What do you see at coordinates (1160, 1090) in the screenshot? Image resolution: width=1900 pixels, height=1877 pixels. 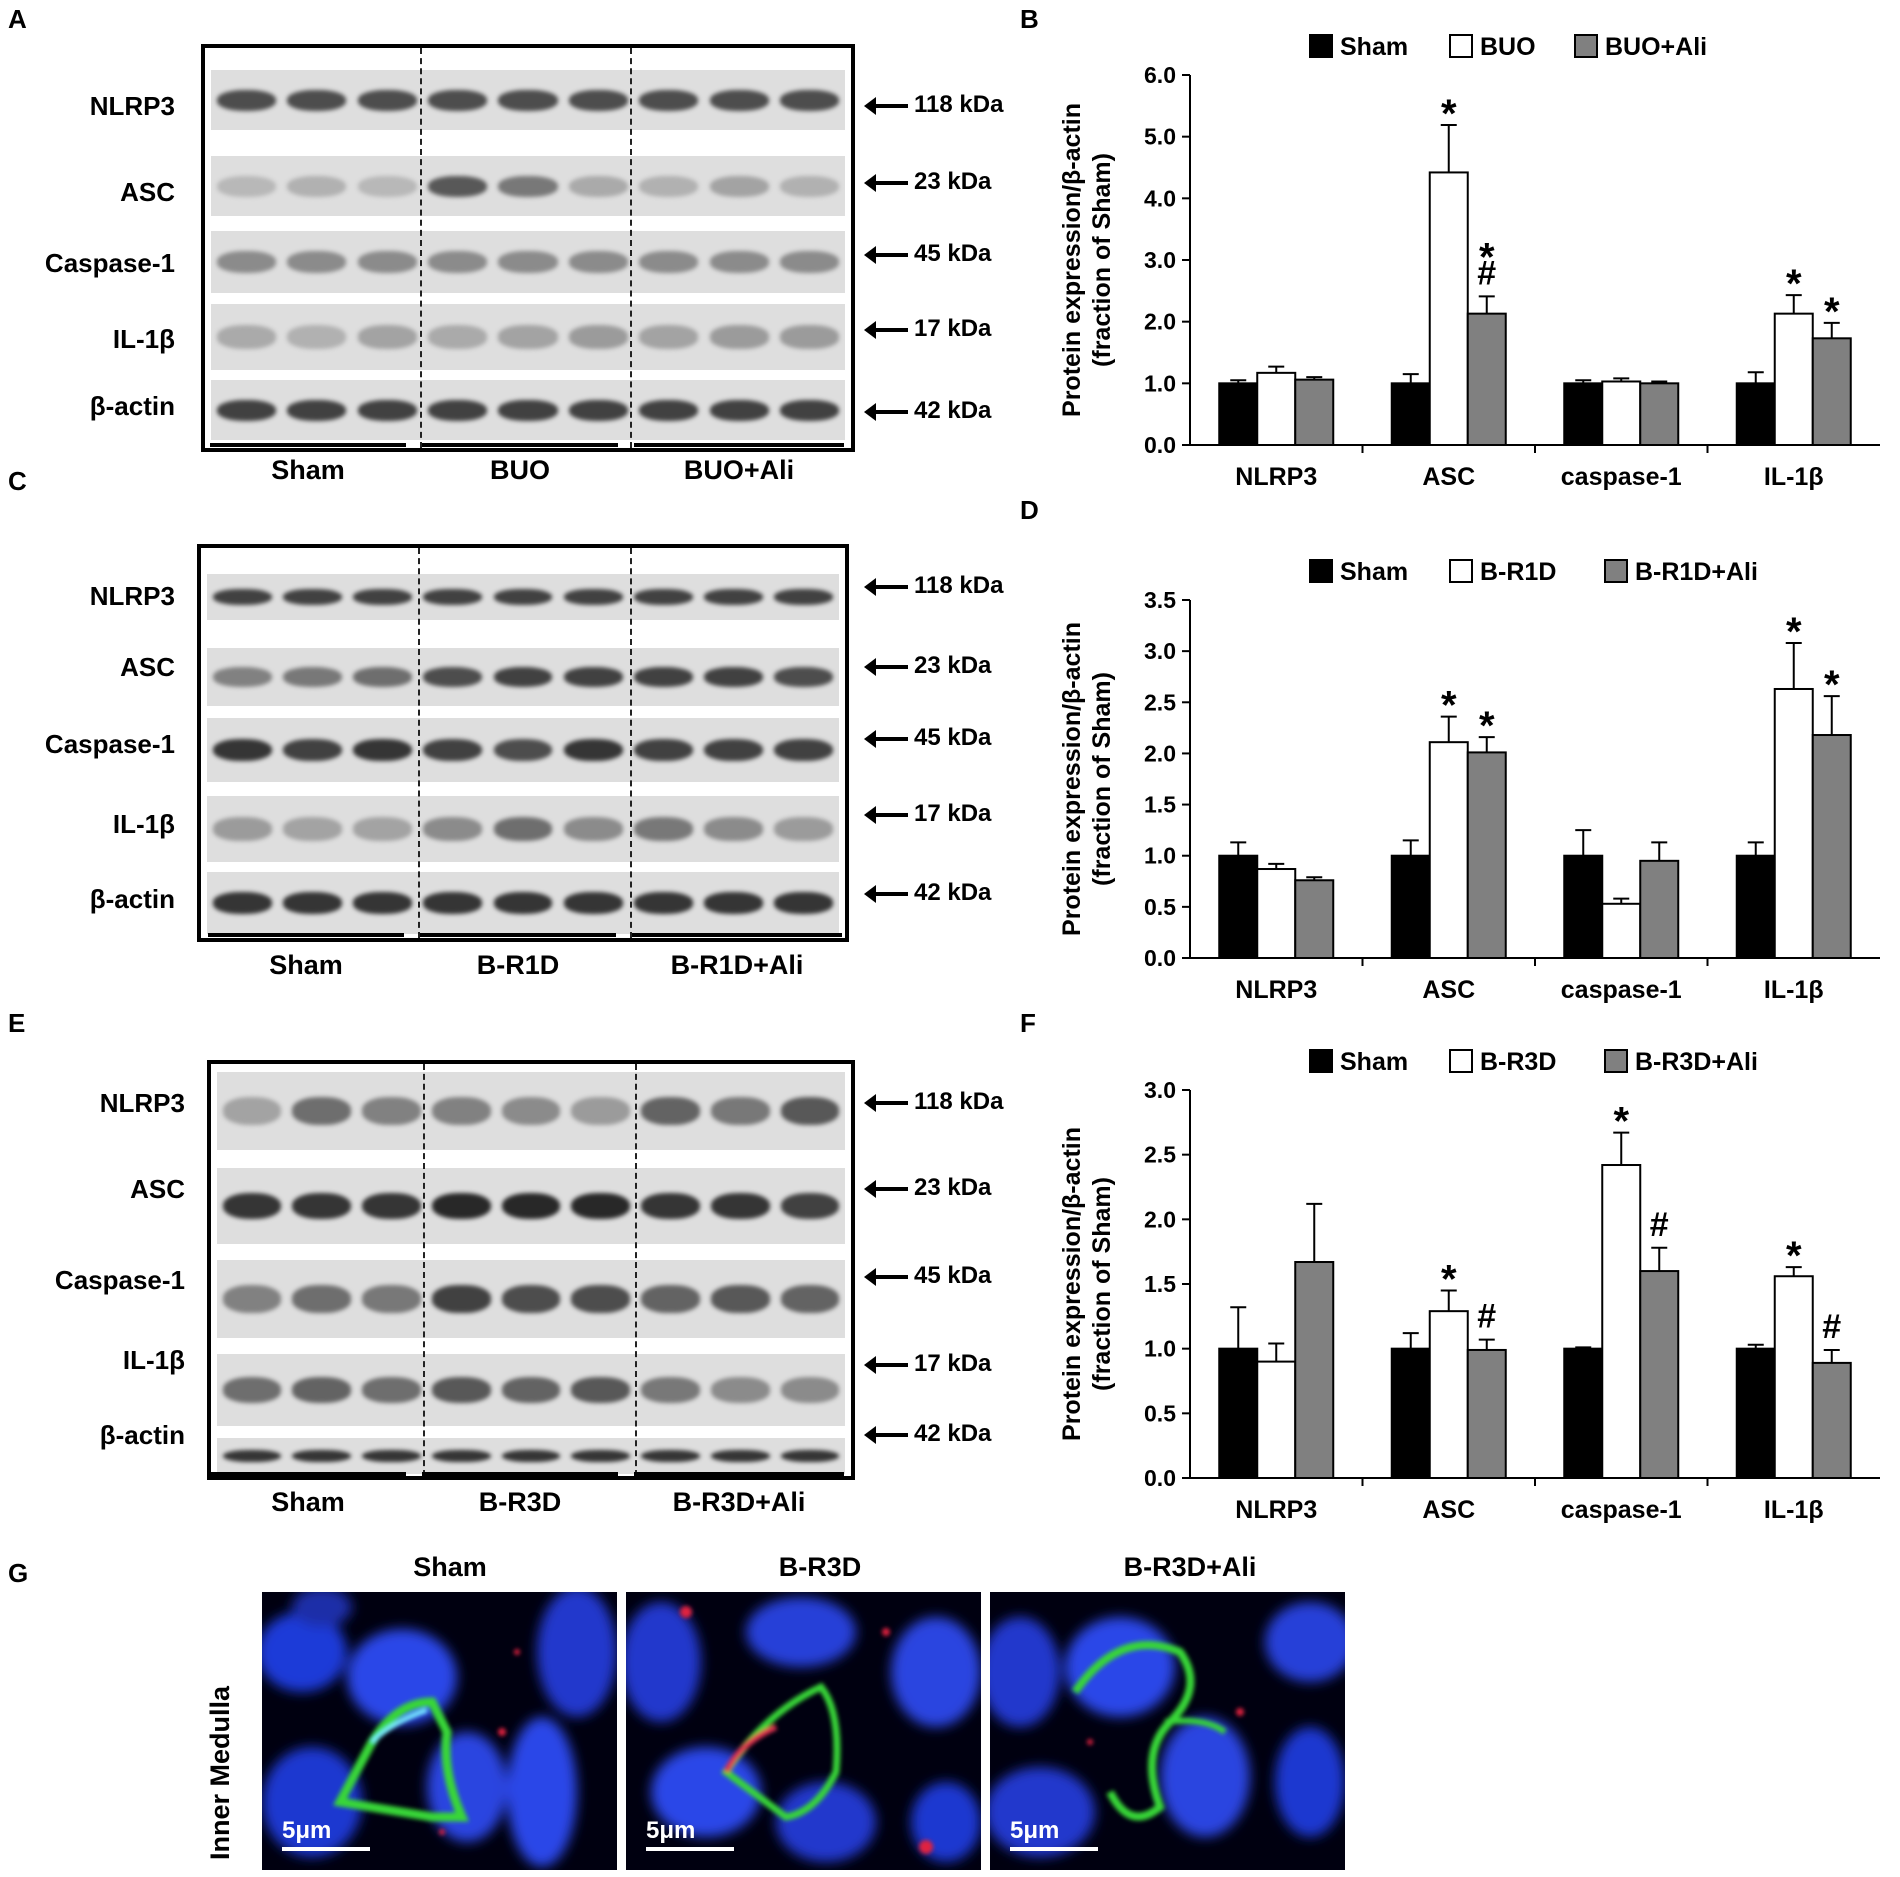 I see `y-tick-label: 3.0` at bounding box center [1160, 1090].